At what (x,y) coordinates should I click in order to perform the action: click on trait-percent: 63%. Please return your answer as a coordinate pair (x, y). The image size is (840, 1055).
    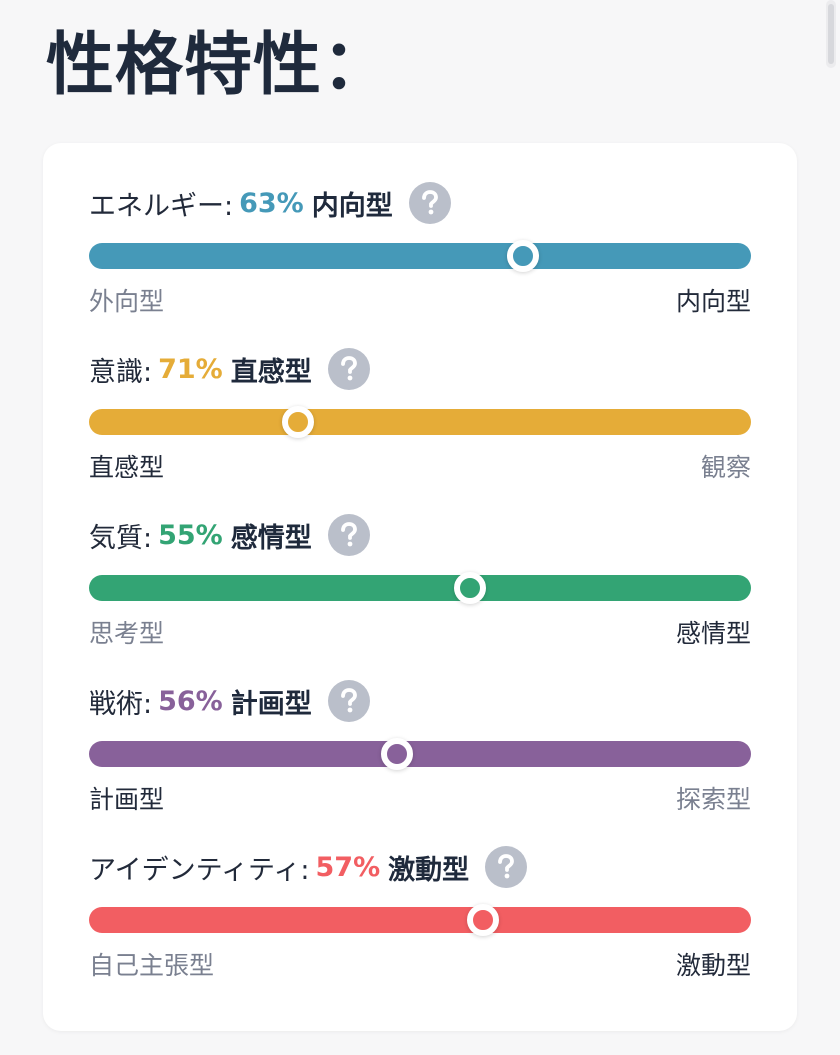
    Looking at the image, I should click on (271, 203).